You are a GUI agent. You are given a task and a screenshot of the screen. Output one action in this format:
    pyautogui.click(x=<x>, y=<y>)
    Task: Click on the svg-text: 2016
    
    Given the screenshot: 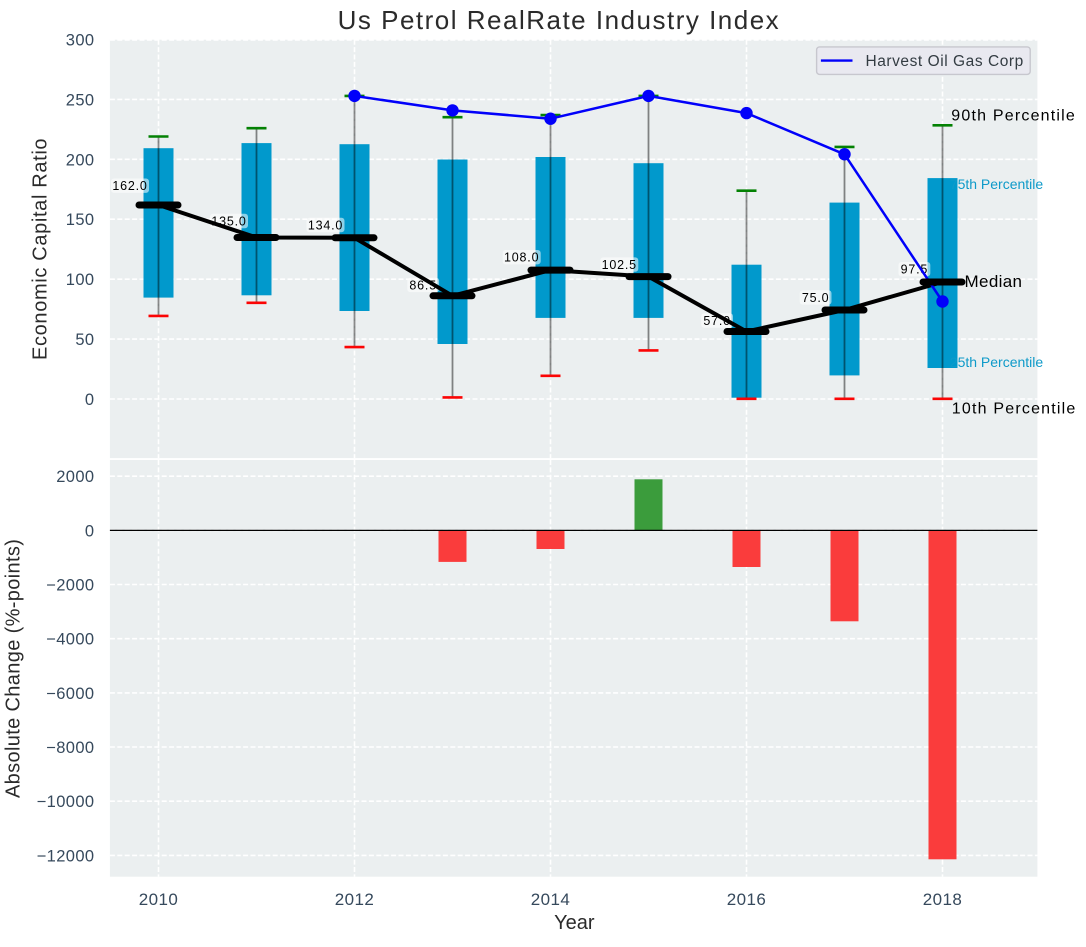 What is the action you would take?
    pyautogui.click(x=746, y=899)
    